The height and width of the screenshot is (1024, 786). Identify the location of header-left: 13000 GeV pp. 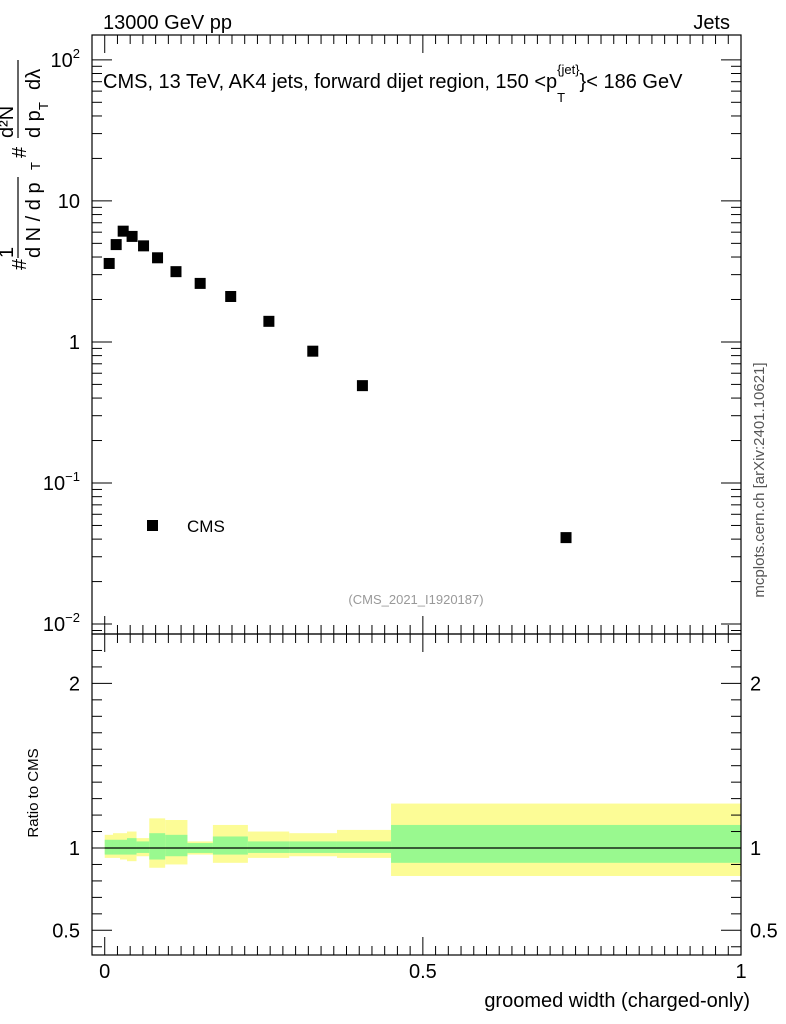
(167, 23).